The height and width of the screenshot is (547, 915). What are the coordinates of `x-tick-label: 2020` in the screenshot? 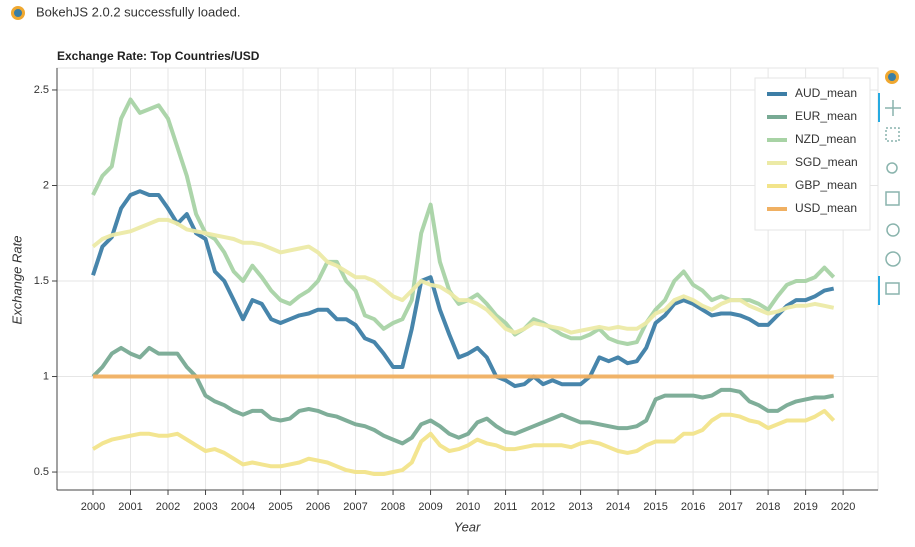 It's located at (843, 507).